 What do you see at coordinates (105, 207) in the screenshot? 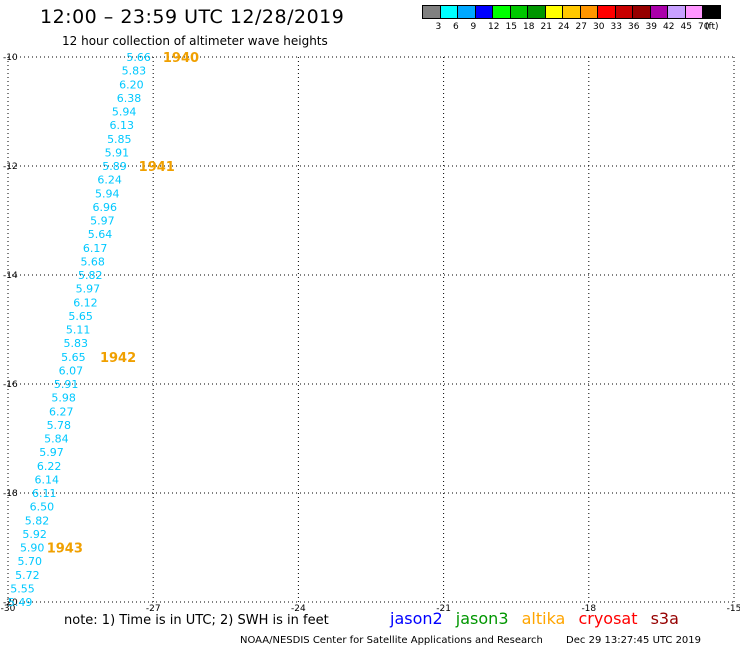
I see `swh-value-label: 6.96` at bounding box center [105, 207].